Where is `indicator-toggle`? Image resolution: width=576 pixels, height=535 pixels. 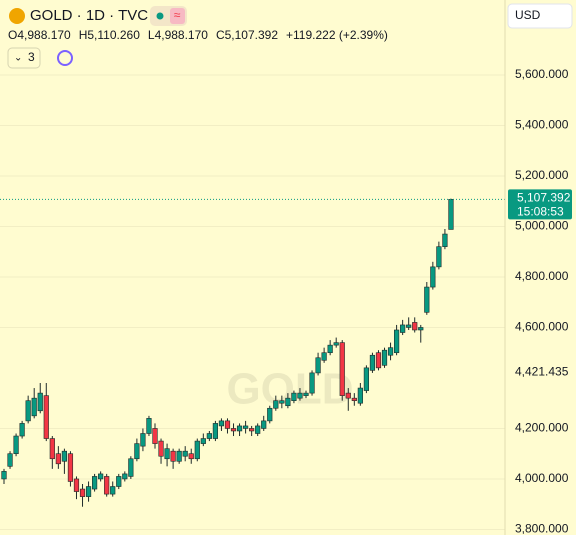
indicator-toggle is located at coordinates (24, 58).